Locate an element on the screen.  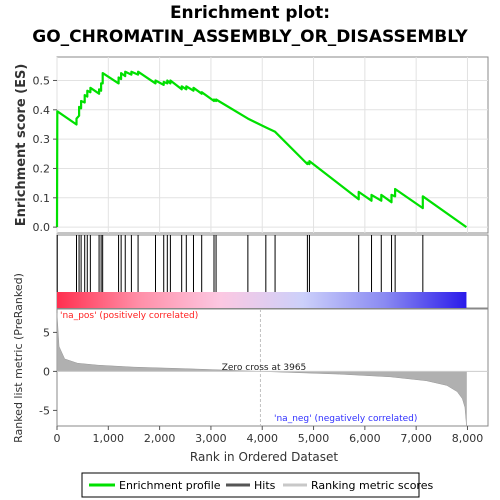
neg-correlated-label: 'na_neg' (negatively correlated) is located at coordinates (345, 419).